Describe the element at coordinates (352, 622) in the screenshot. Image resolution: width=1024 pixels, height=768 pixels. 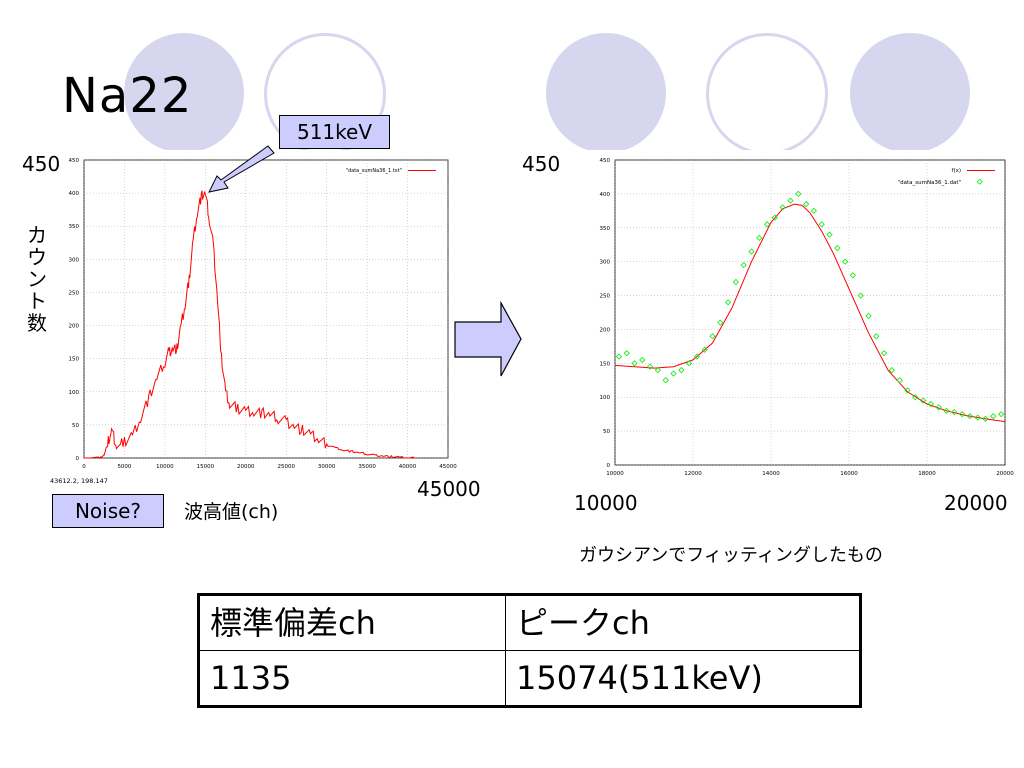
I see `table-header-stddev: 標準偏差ch` at that location.